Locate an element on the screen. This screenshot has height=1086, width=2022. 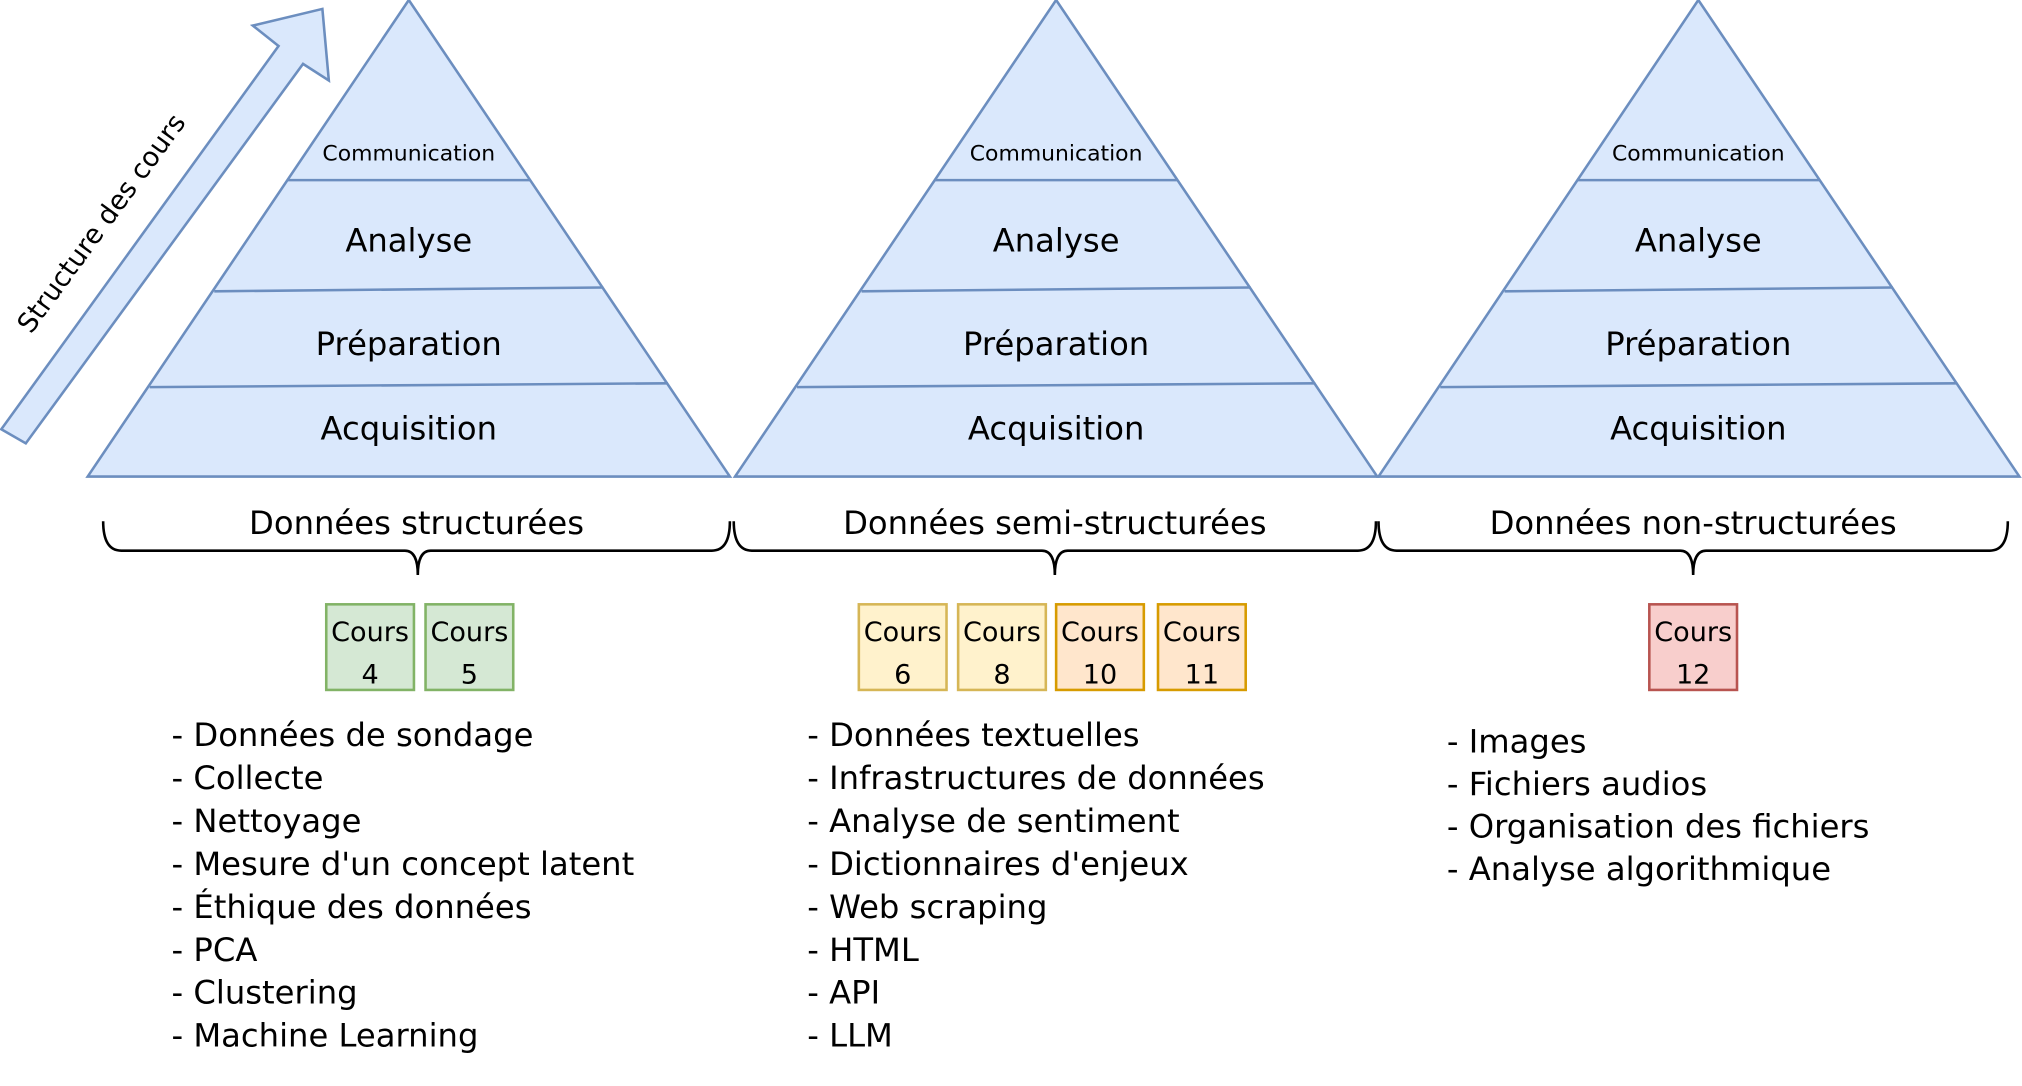
topic-item: - Mesure d'un concept latent is located at coordinates (403, 864).